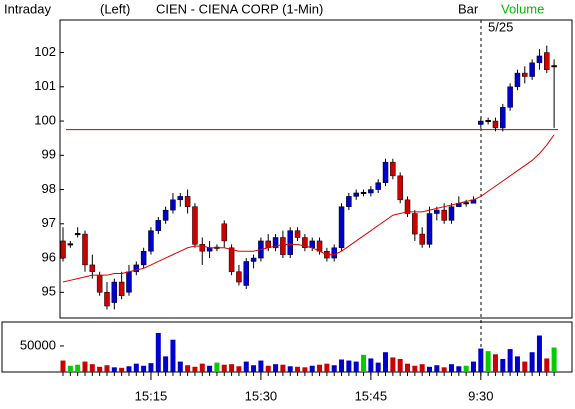 The width and height of the screenshot is (575, 409). Describe the element at coordinates (45, 85) in the screenshot. I see `y-tick-label: 101` at that location.